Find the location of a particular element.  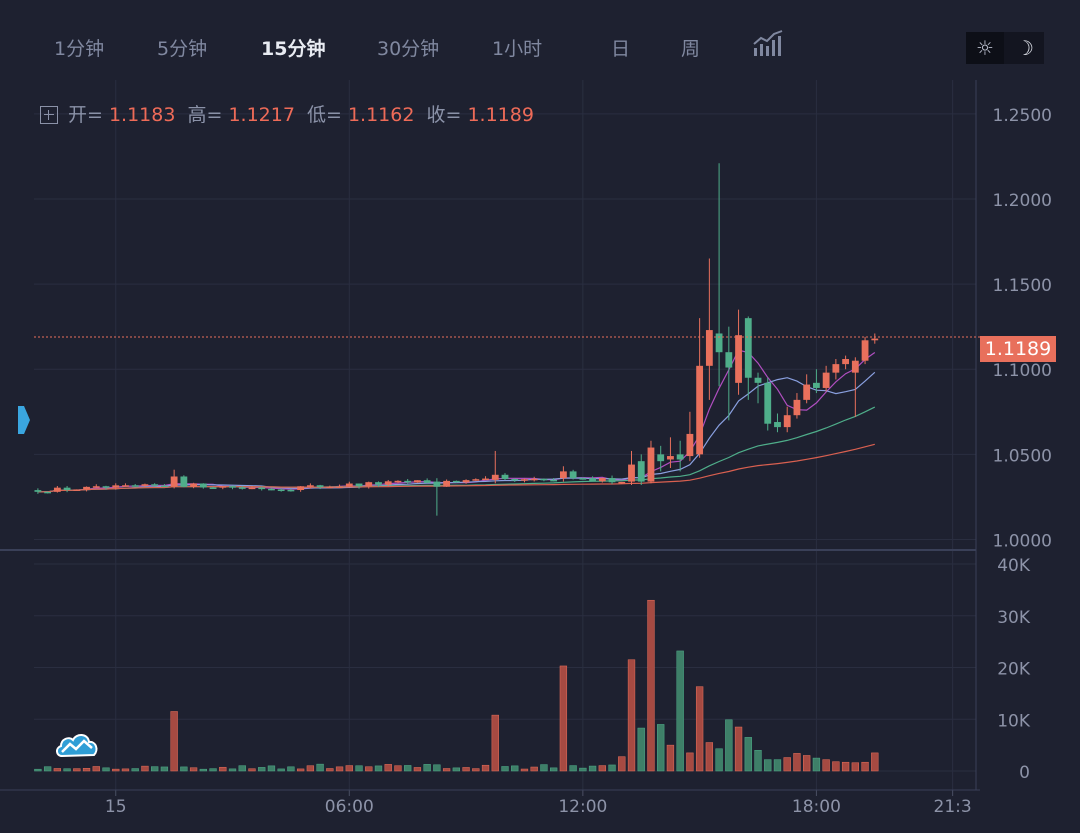

tab-30min: 30分钟 is located at coordinates (408, 49).